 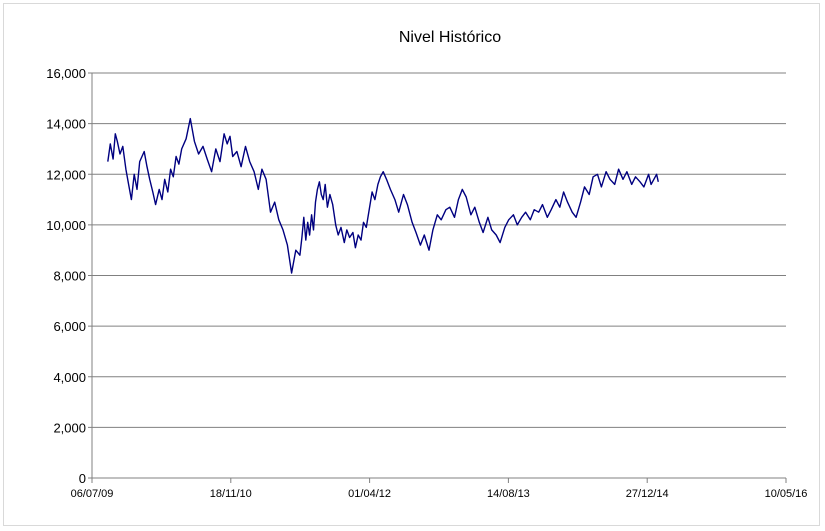 What do you see at coordinates (69, 326) in the screenshot?
I see `y-tick-label: 6,000` at bounding box center [69, 326].